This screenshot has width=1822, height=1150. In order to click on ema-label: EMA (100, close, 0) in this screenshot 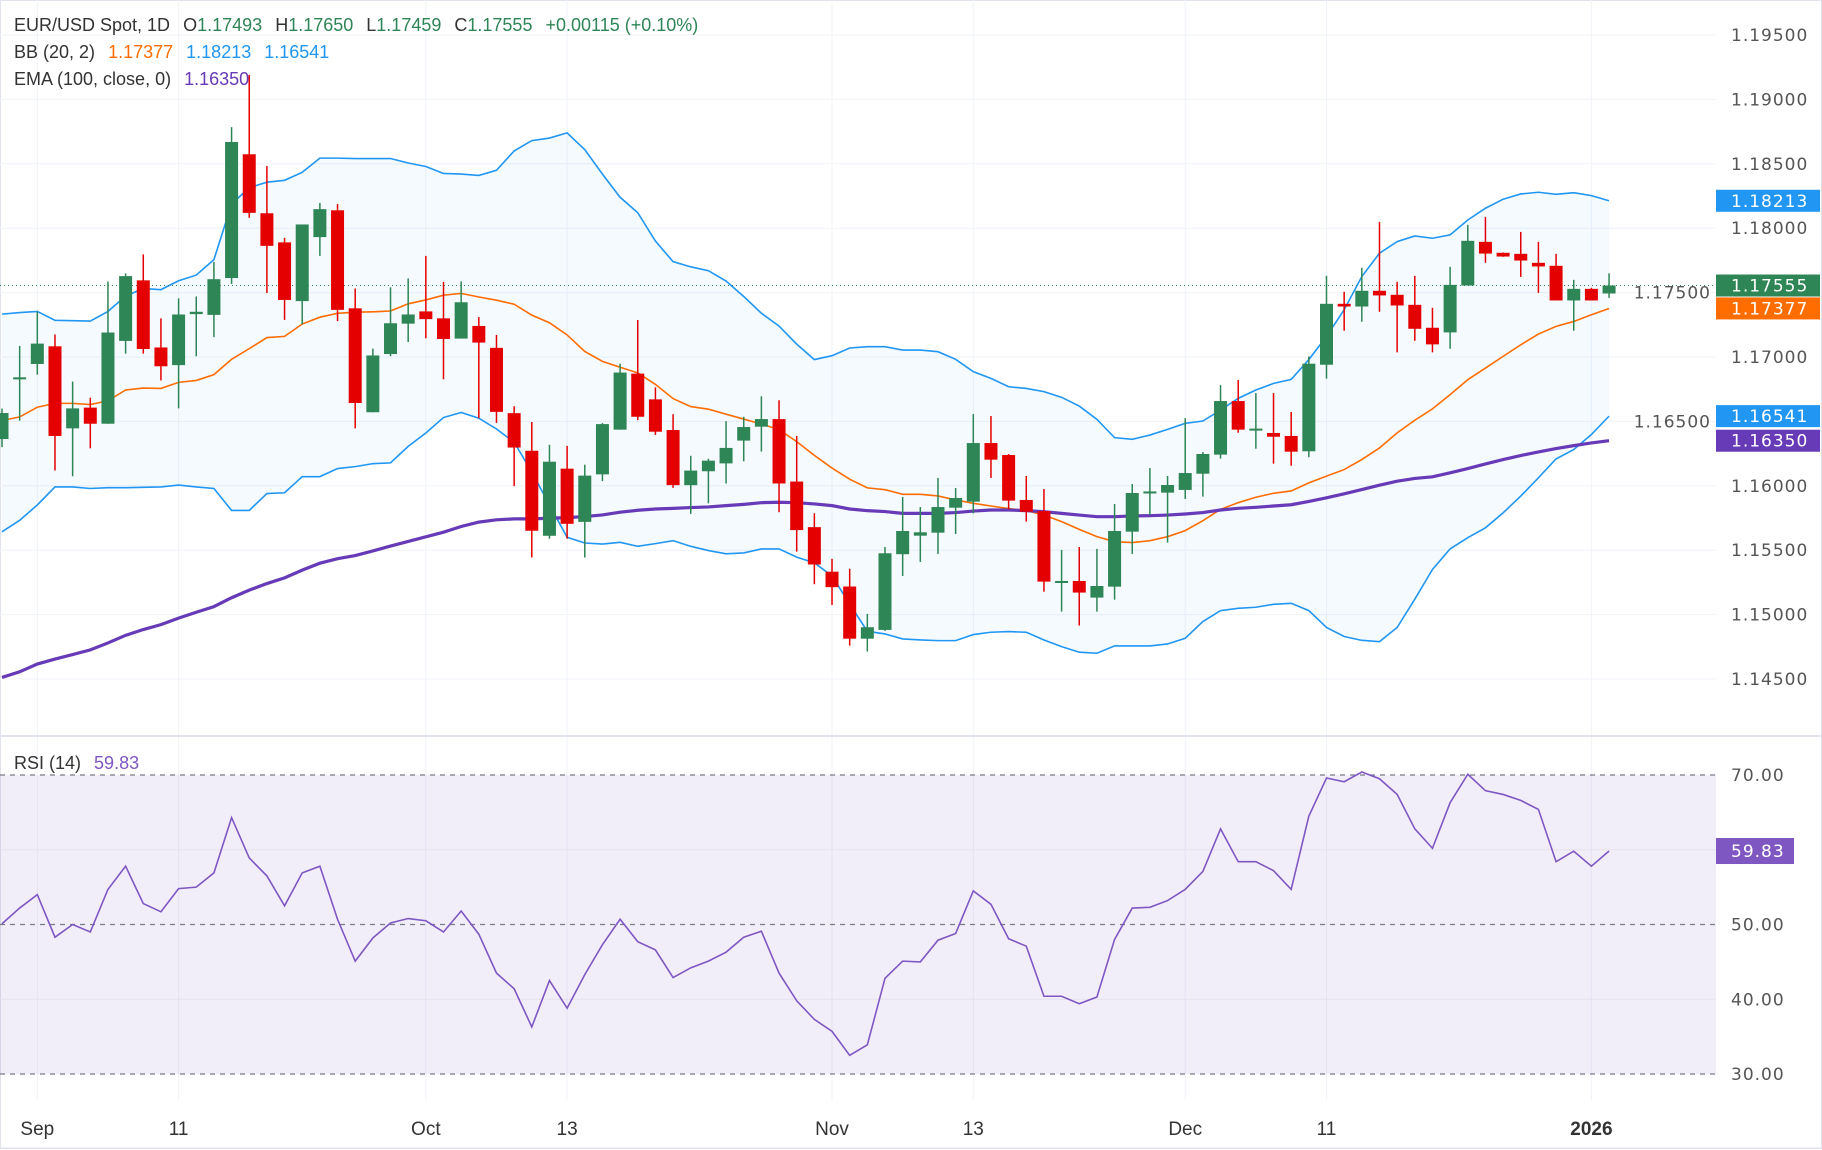, I will do `click(93, 79)`.